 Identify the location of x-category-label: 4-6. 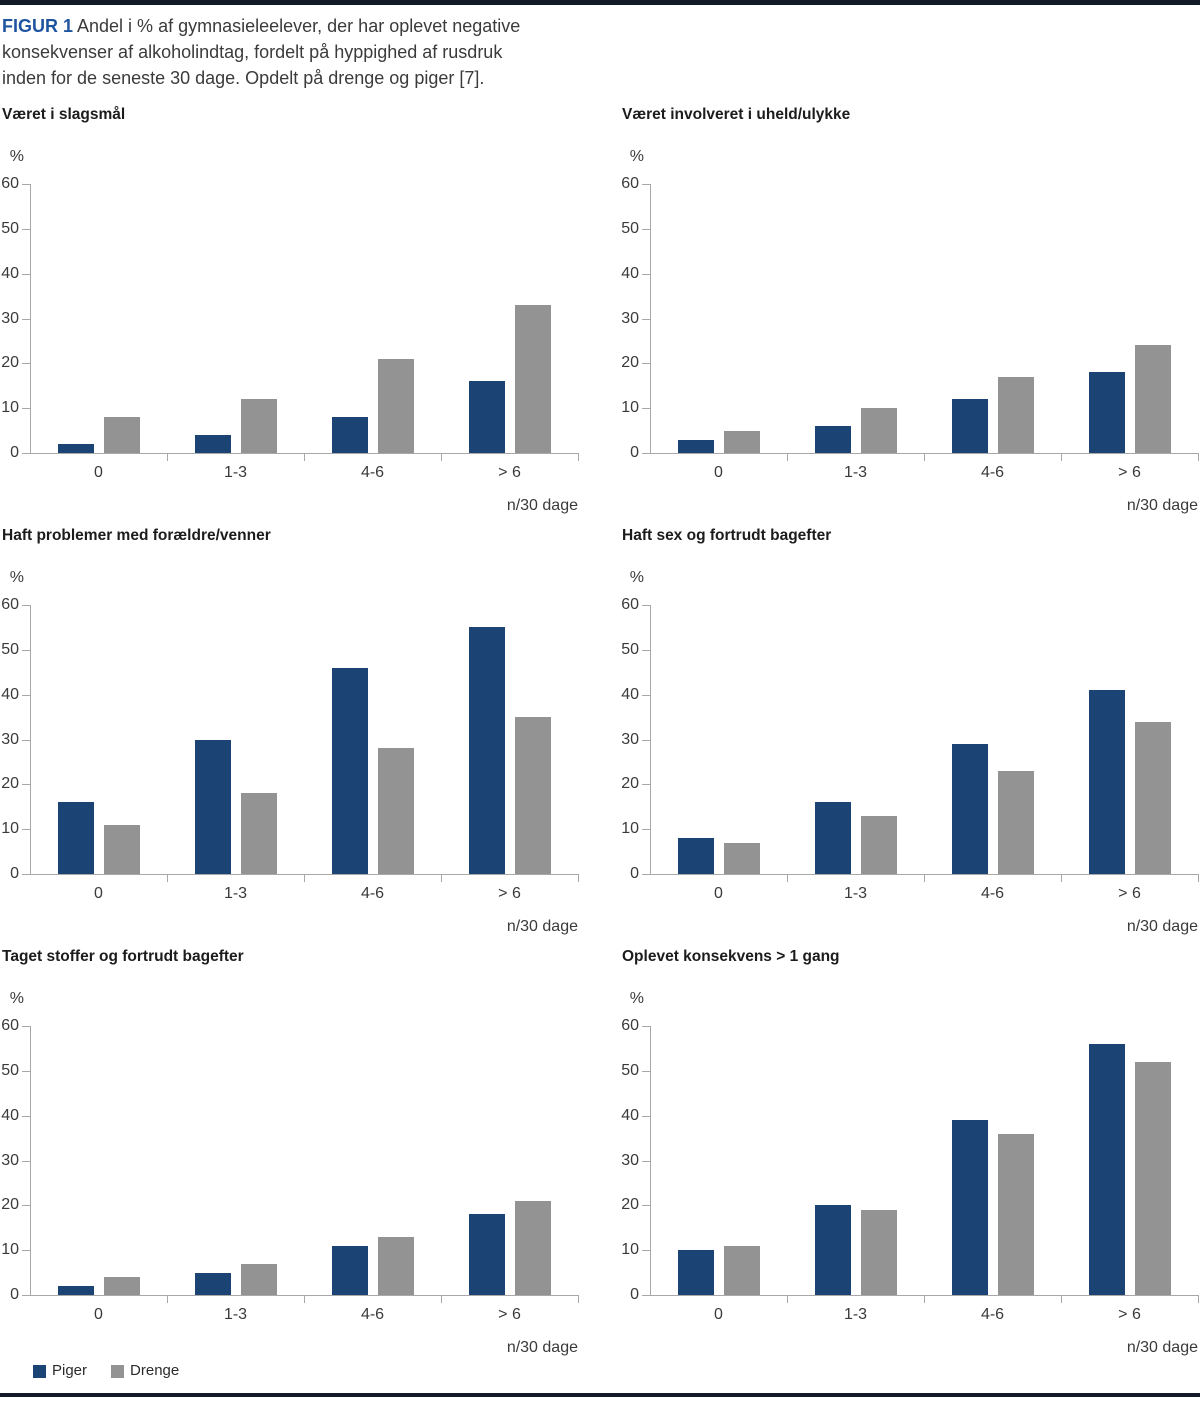
(372, 893).